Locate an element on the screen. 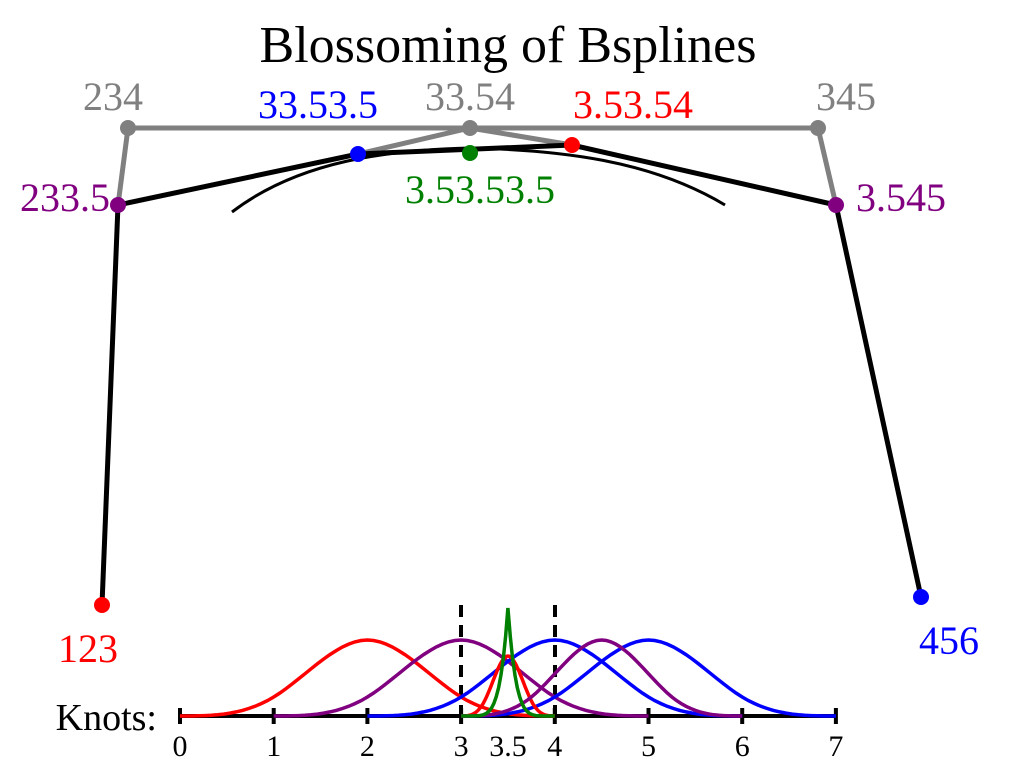 The height and width of the screenshot is (768, 1024). knot-label-1: 1 is located at coordinates (273, 746).